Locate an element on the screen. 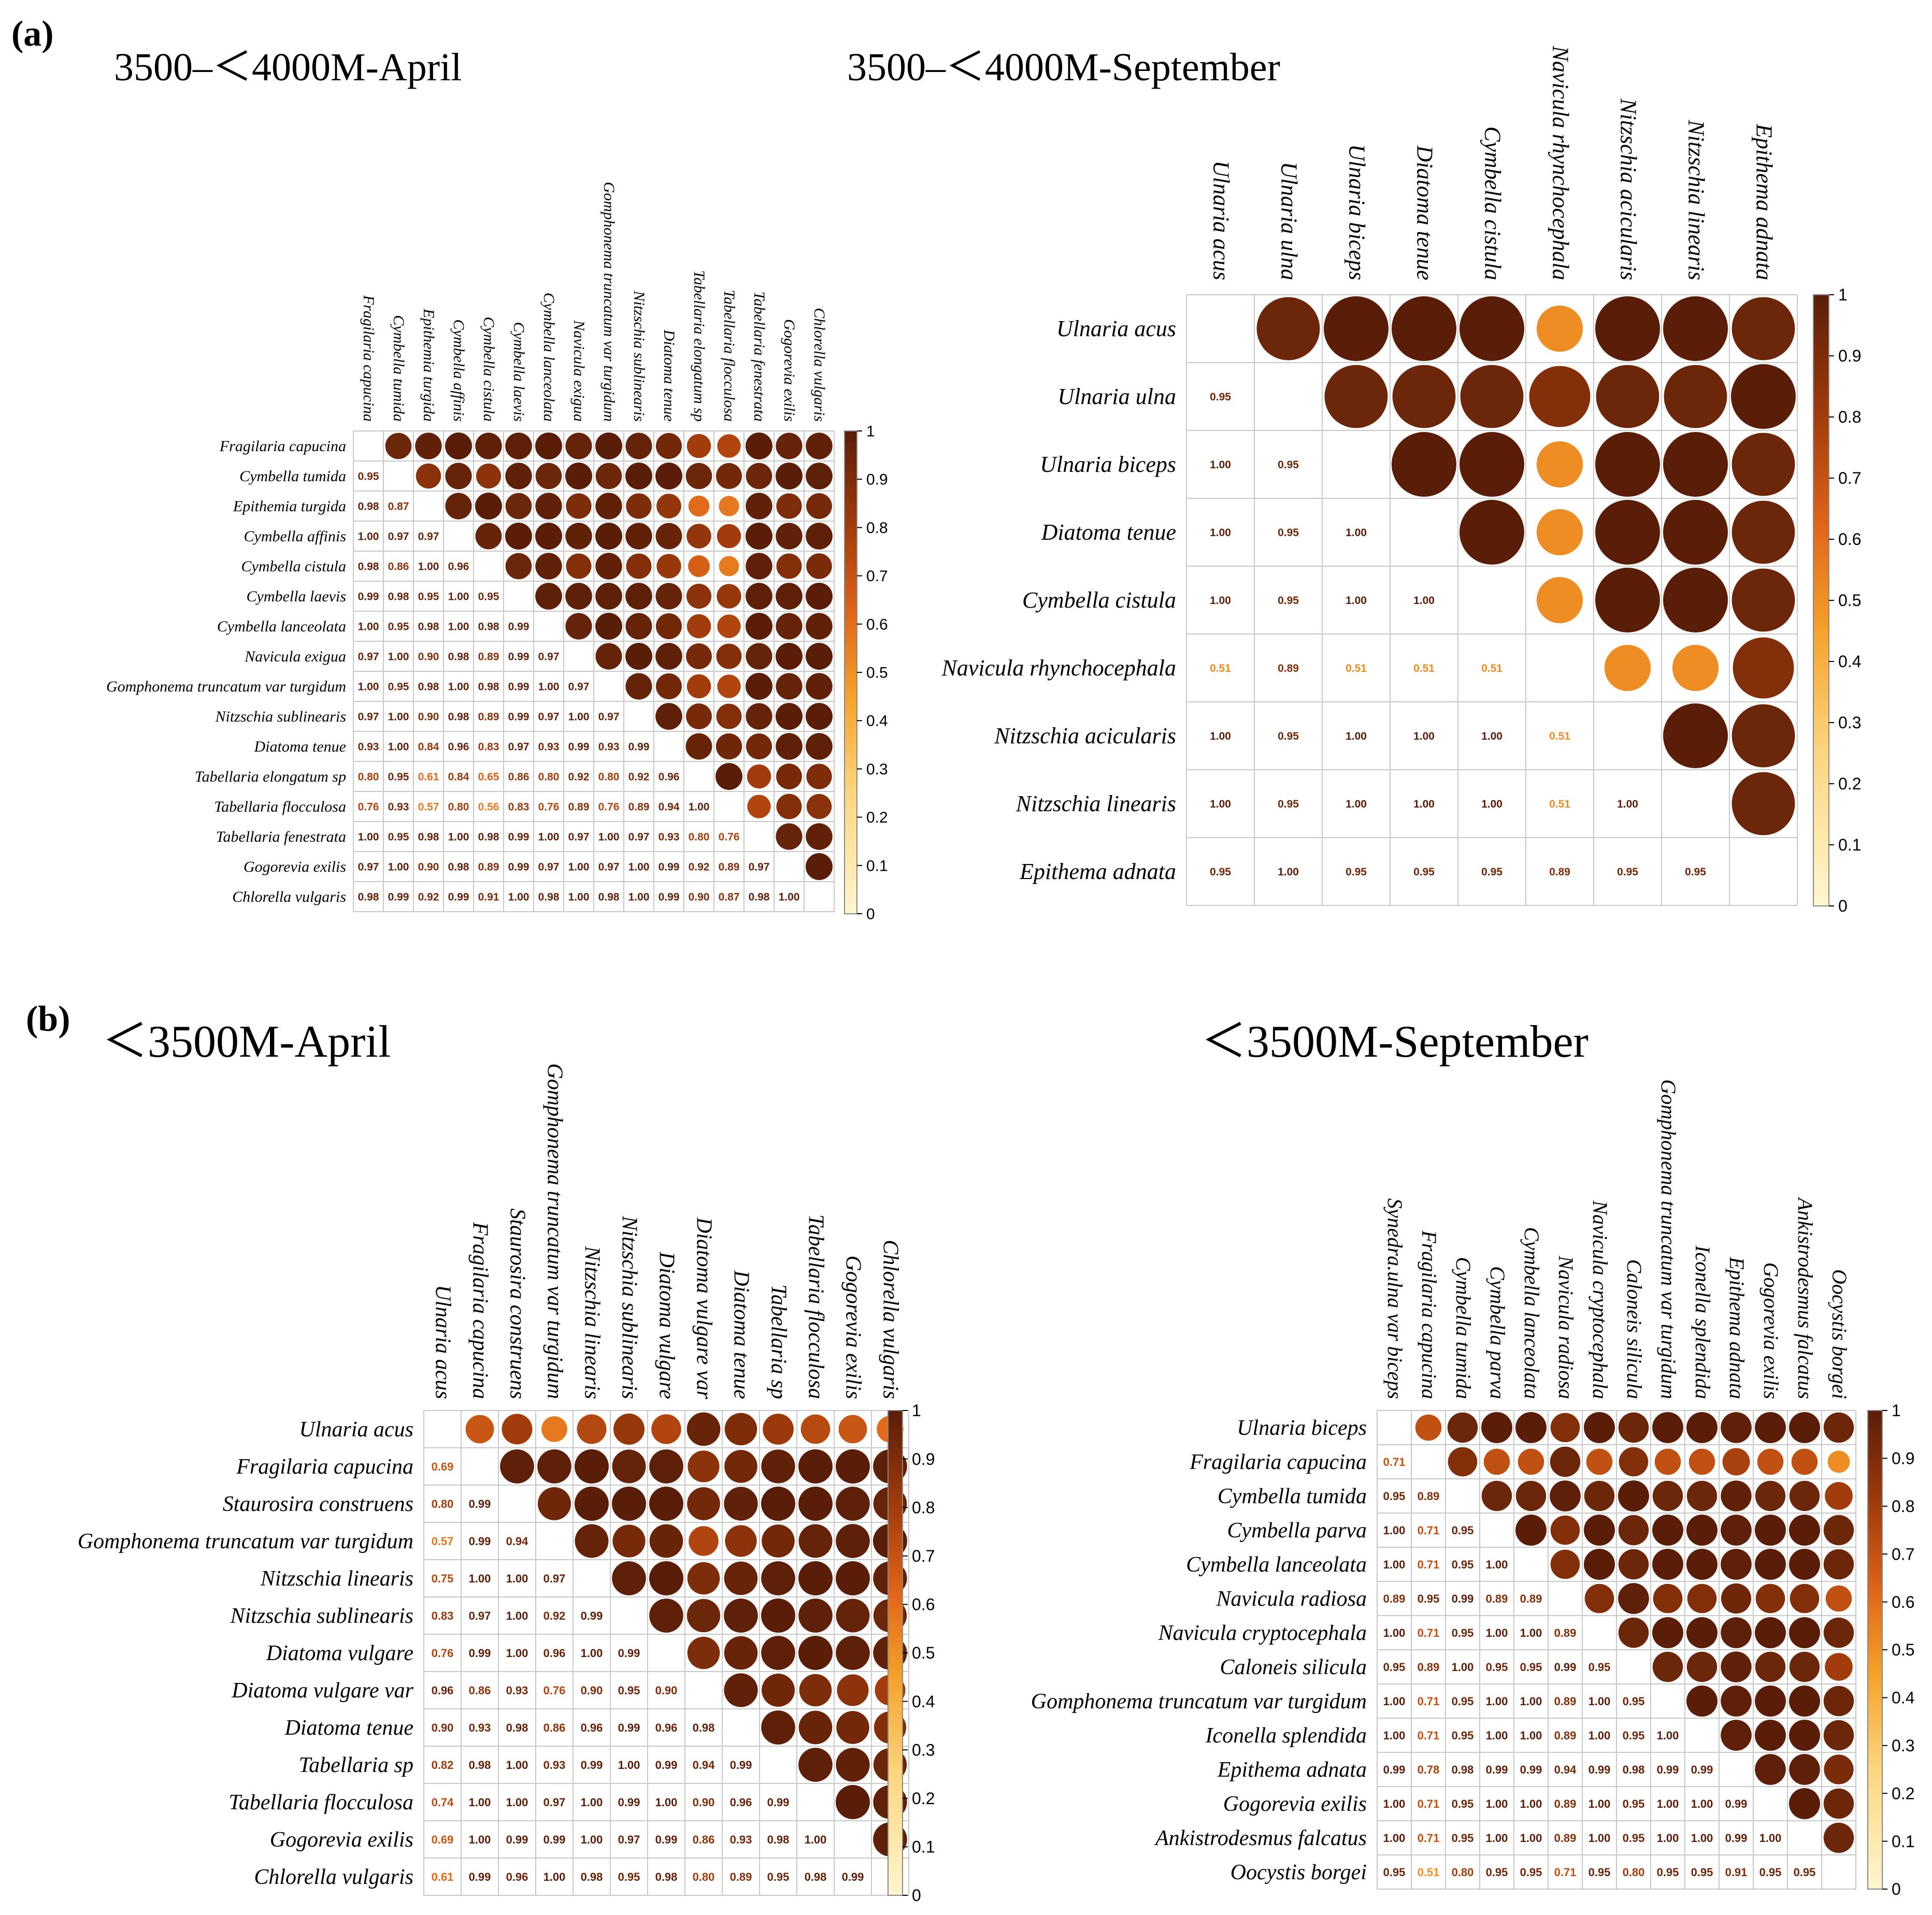 This screenshot has height=1915, width=1932. correlation-value: 0.80 is located at coordinates (369, 777).